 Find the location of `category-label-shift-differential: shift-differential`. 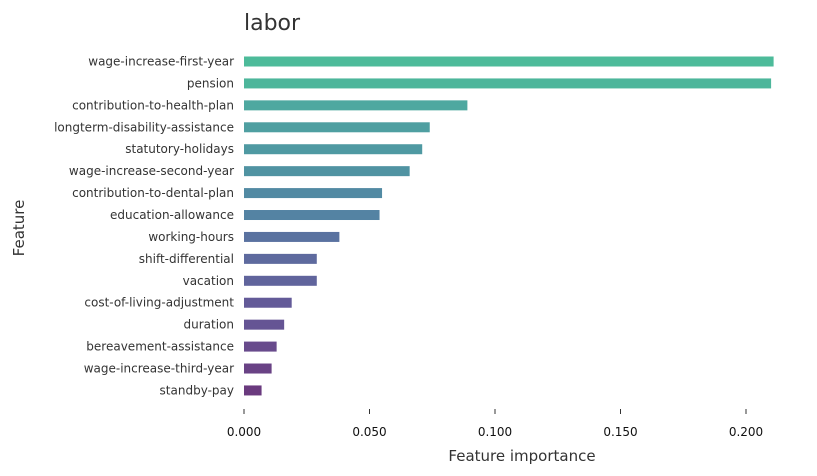

category-label-shift-differential: shift-differential is located at coordinates (186, 259).